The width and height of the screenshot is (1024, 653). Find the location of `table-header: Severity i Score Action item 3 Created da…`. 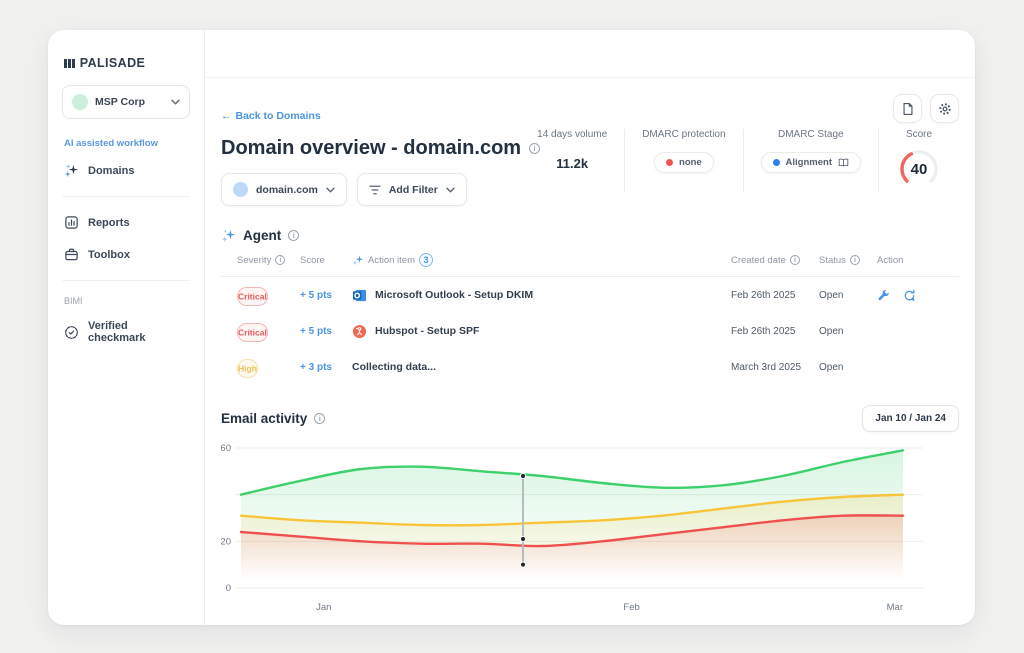

table-header: Severity i Score Action item 3 Created da… is located at coordinates (590, 265).